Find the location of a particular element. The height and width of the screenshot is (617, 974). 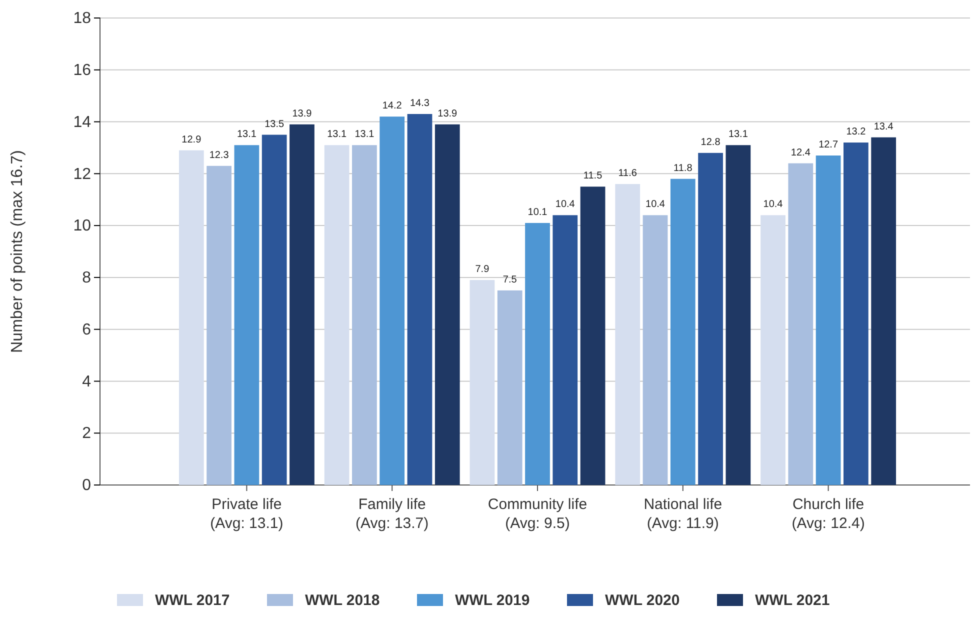

y-tick-label: 12 is located at coordinates (82, 174).